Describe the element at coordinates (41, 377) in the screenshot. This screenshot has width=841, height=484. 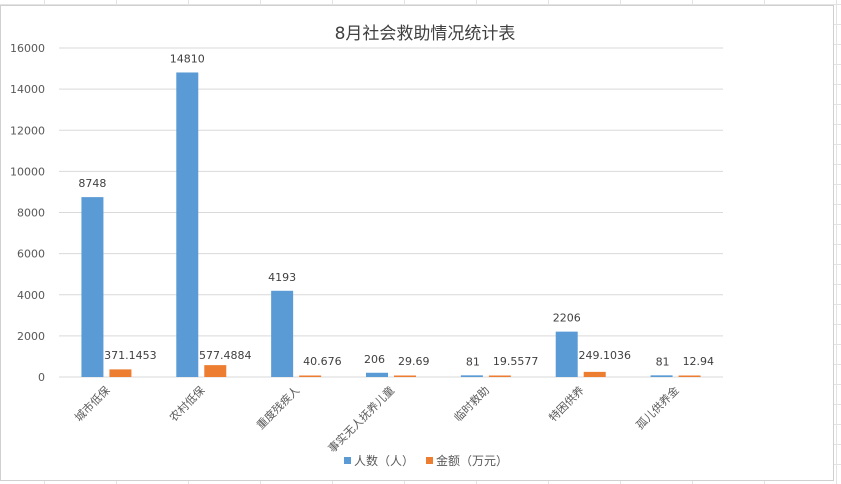
I see `y-tick-label: 0` at that location.